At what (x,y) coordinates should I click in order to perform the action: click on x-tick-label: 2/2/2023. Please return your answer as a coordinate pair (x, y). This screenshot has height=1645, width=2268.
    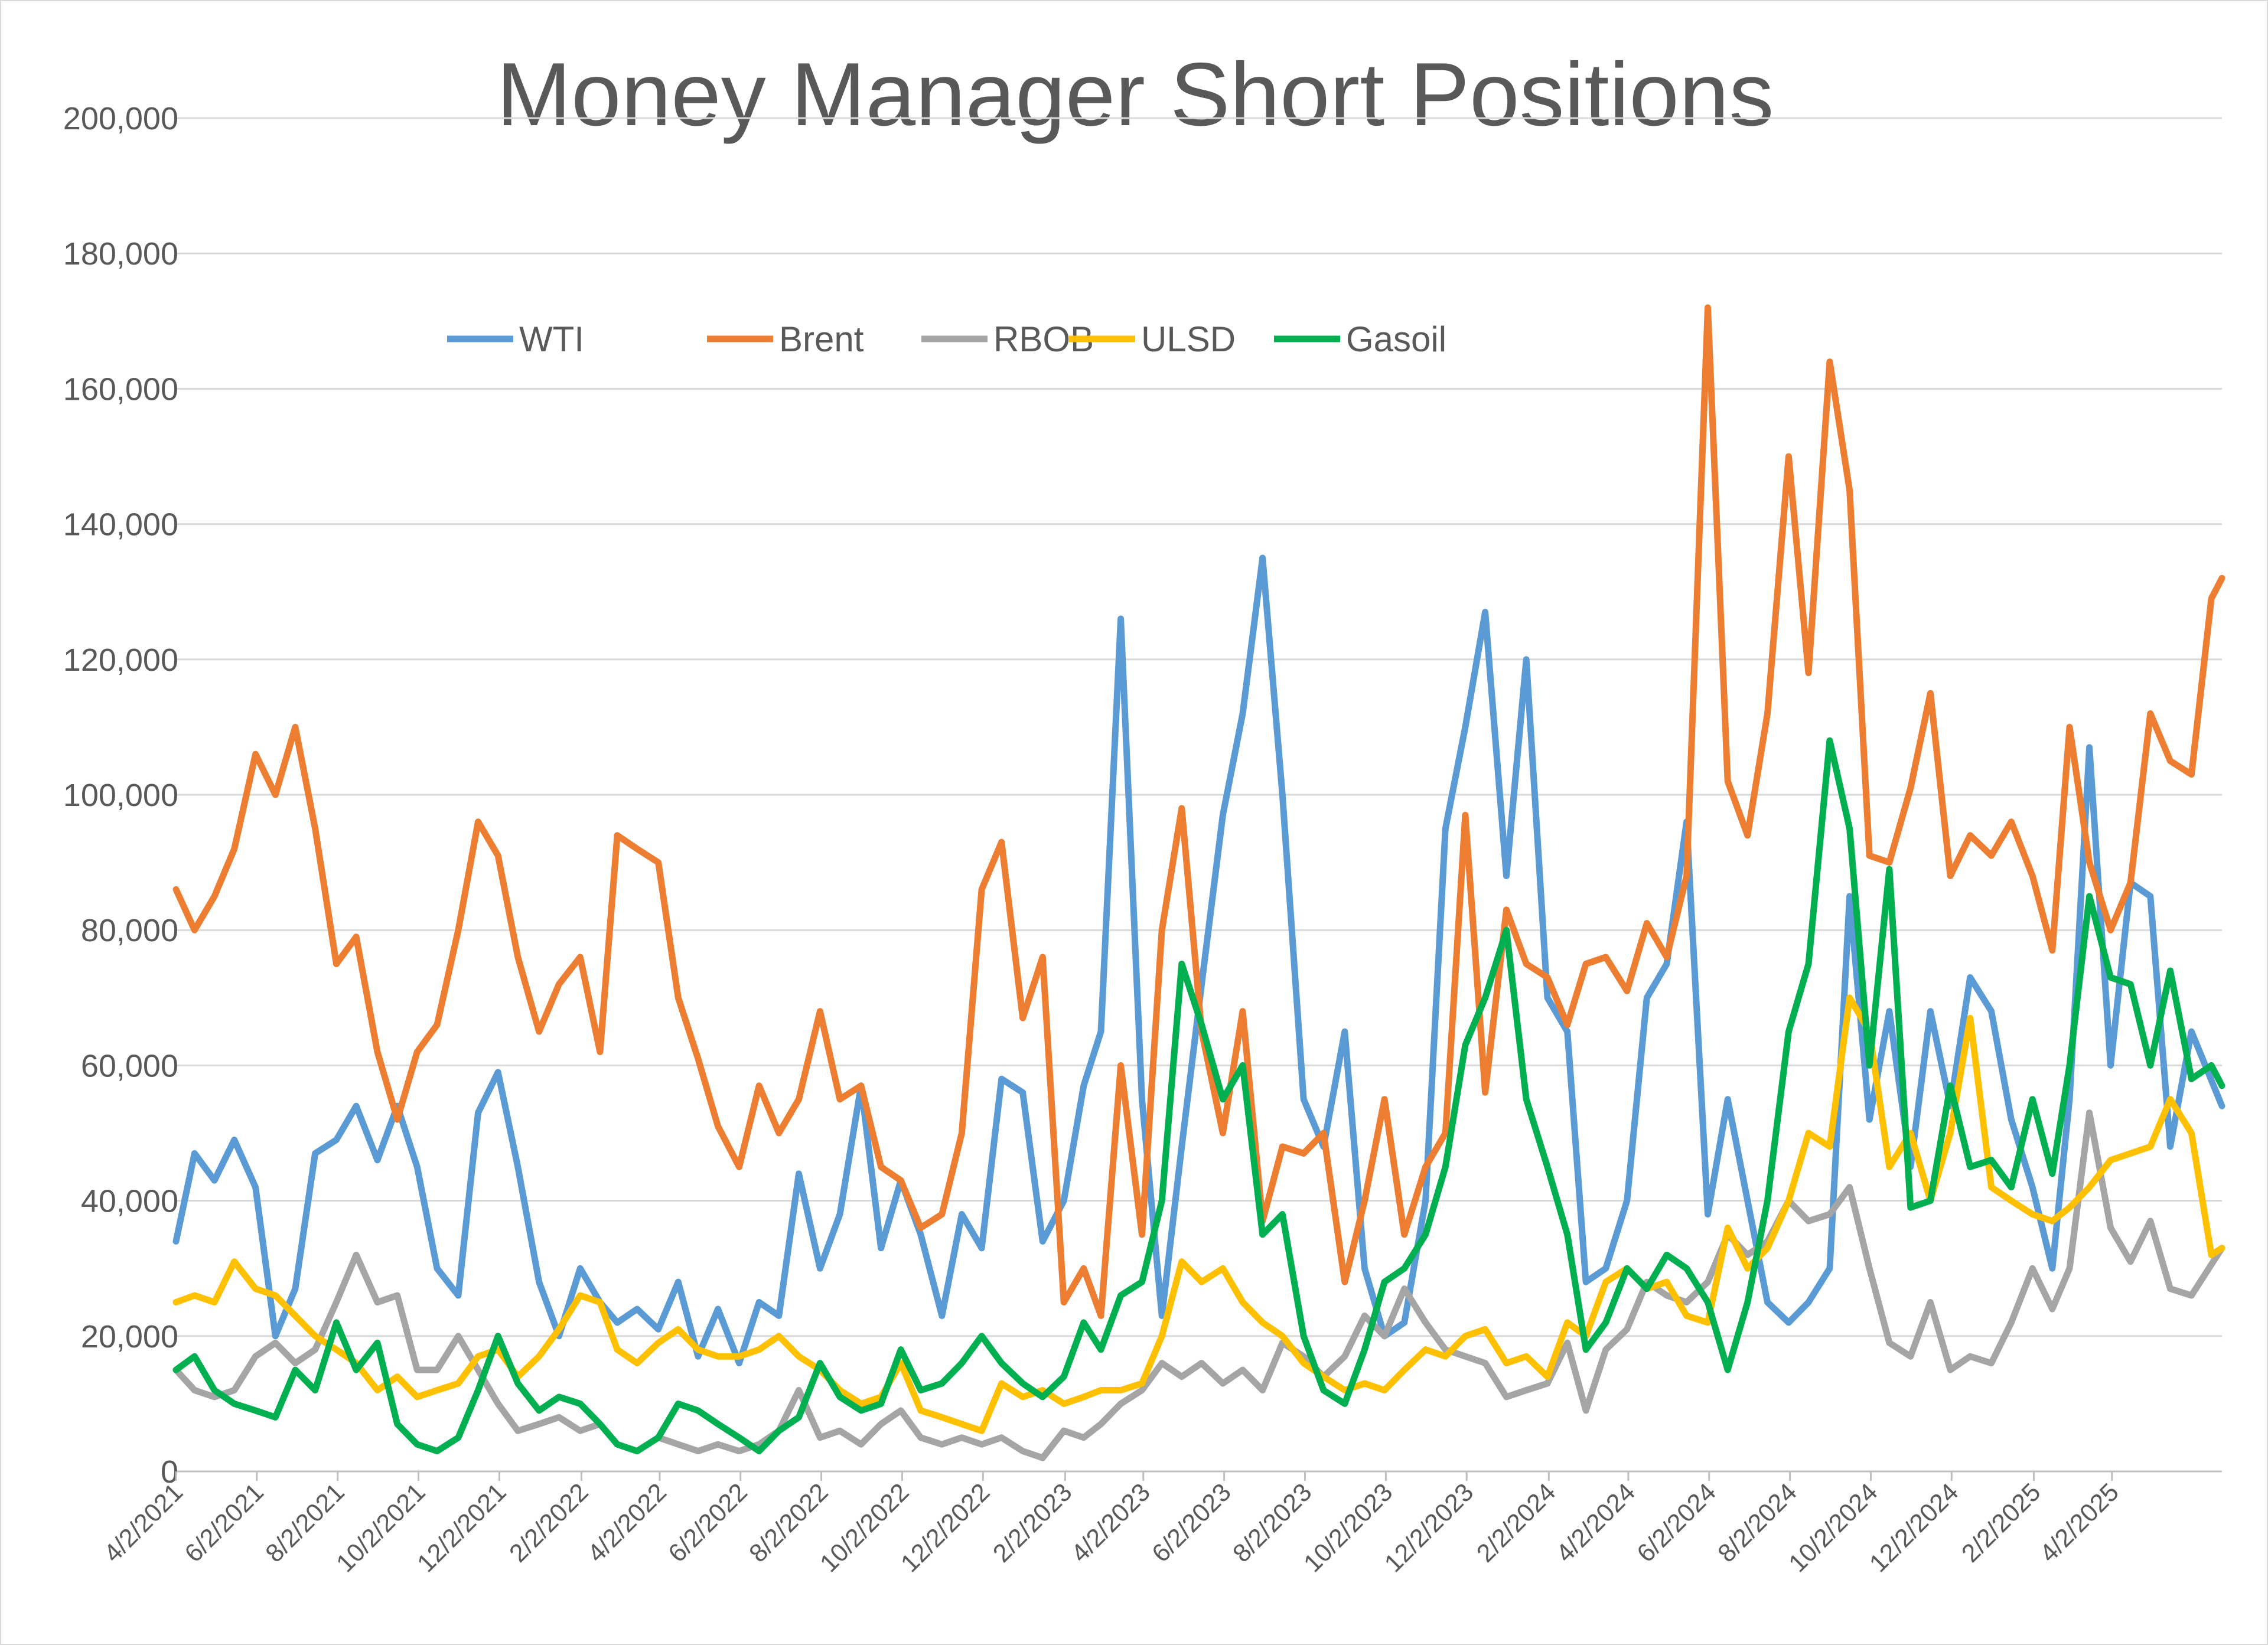
    Looking at the image, I should click on (1032, 1523).